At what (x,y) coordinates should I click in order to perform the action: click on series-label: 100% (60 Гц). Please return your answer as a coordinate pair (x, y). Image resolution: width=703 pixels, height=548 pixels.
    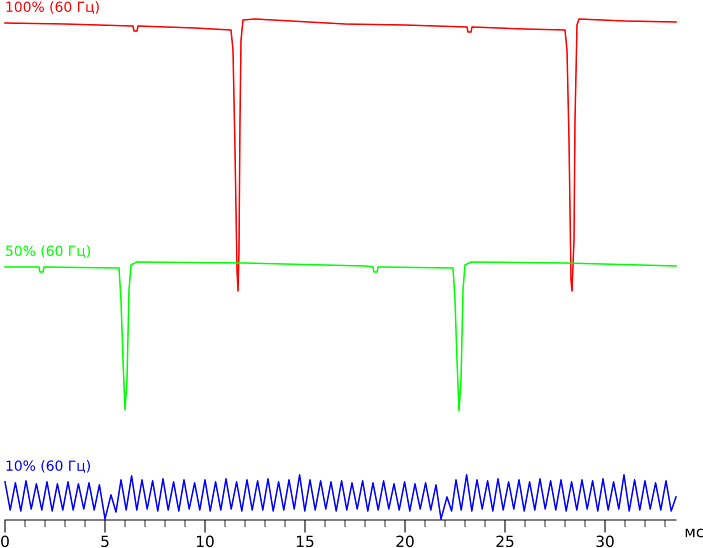
    Looking at the image, I should click on (52, 7).